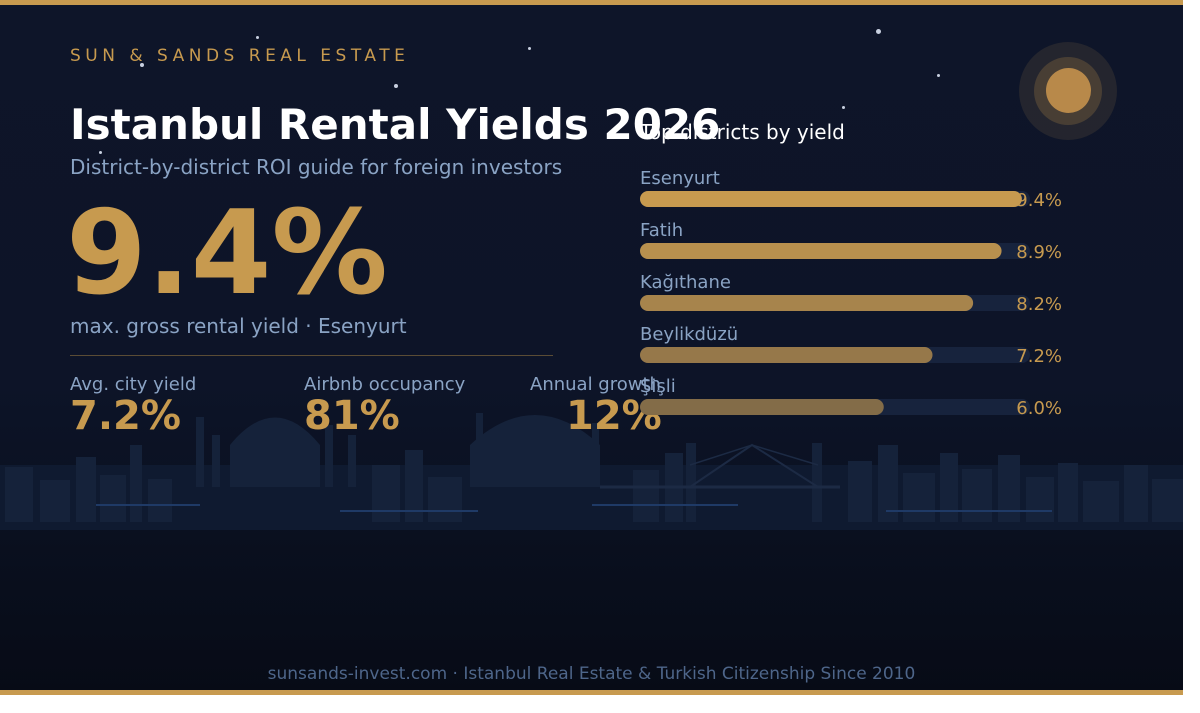 The width and height of the screenshot is (1200, 713). Describe the element at coordinates (595, 384) in the screenshot. I see `stat-label-growth: Annual growth` at that location.